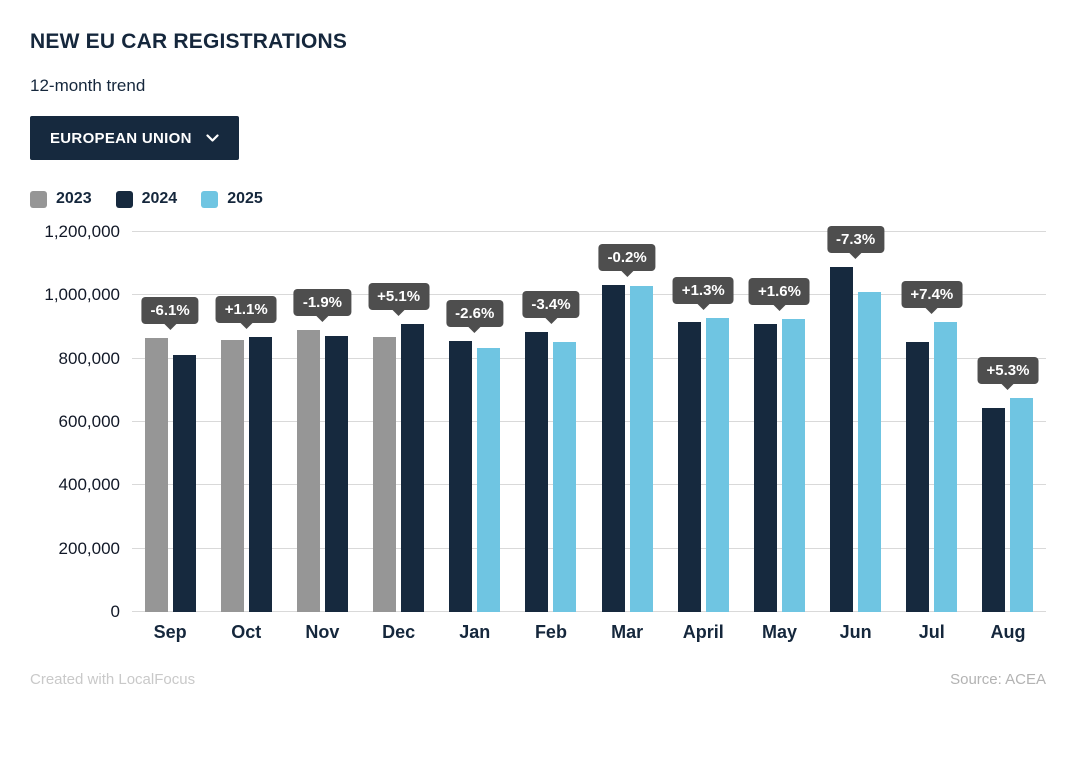 Image resolution: width=1080 pixels, height=758 pixels. What do you see at coordinates (932, 295) in the screenshot?
I see `change-badge-jul: +7.4%` at bounding box center [932, 295].